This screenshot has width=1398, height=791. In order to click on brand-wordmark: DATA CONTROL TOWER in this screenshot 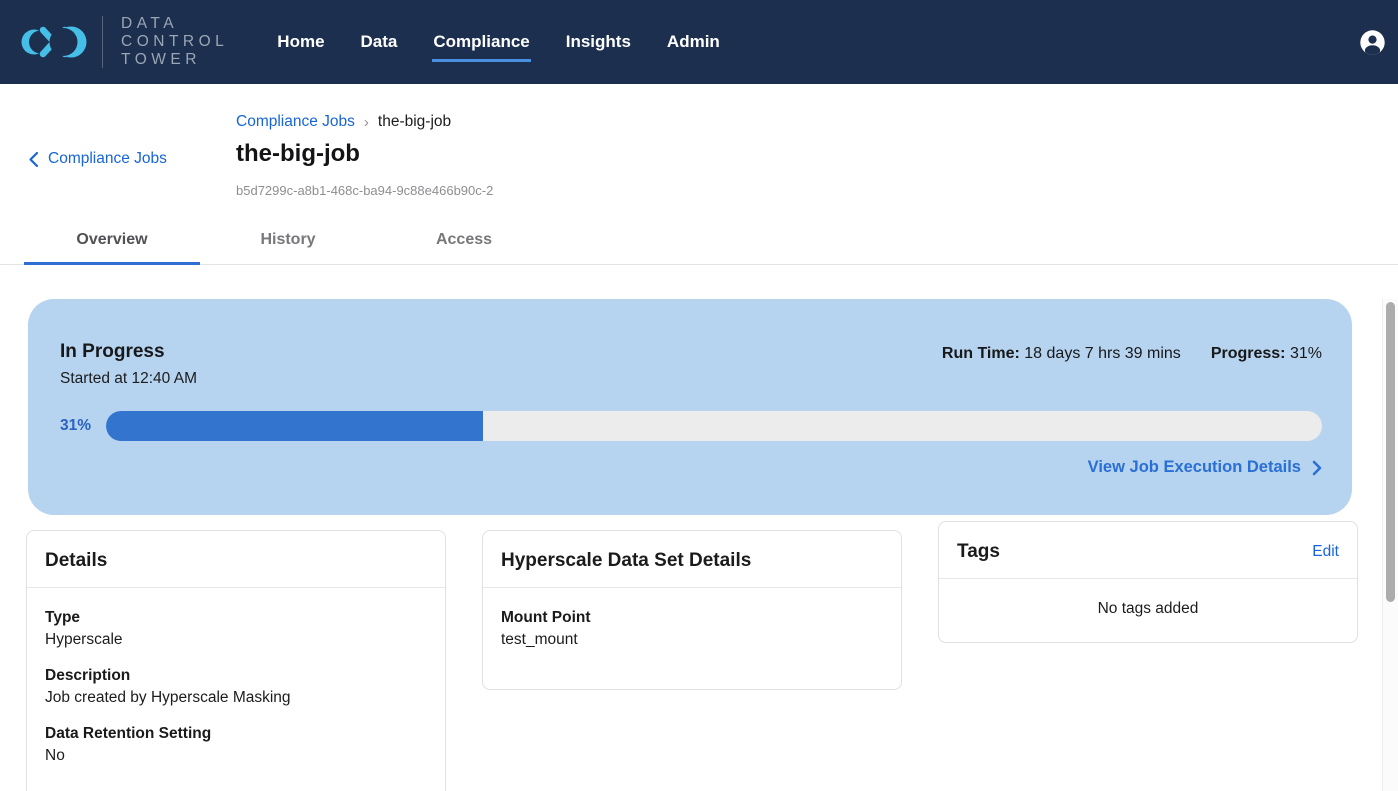, I will do `click(175, 41)`.